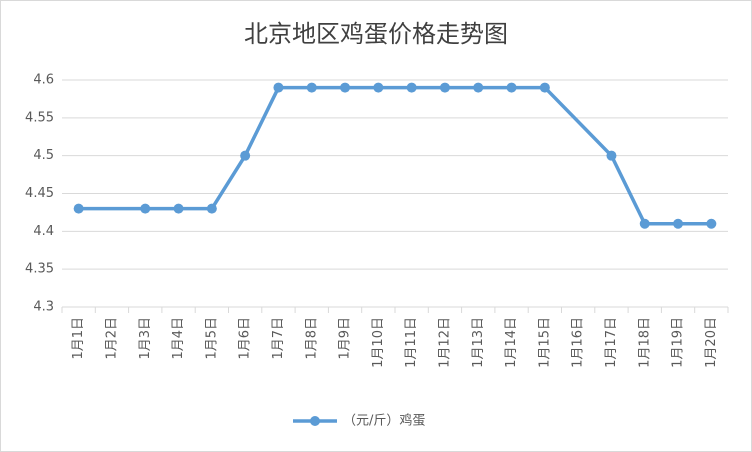 This screenshot has width=752, height=452. What do you see at coordinates (43, 307) in the screenshot?
I see `y-tick-label: 4.3` at bounding box center [43, 307].